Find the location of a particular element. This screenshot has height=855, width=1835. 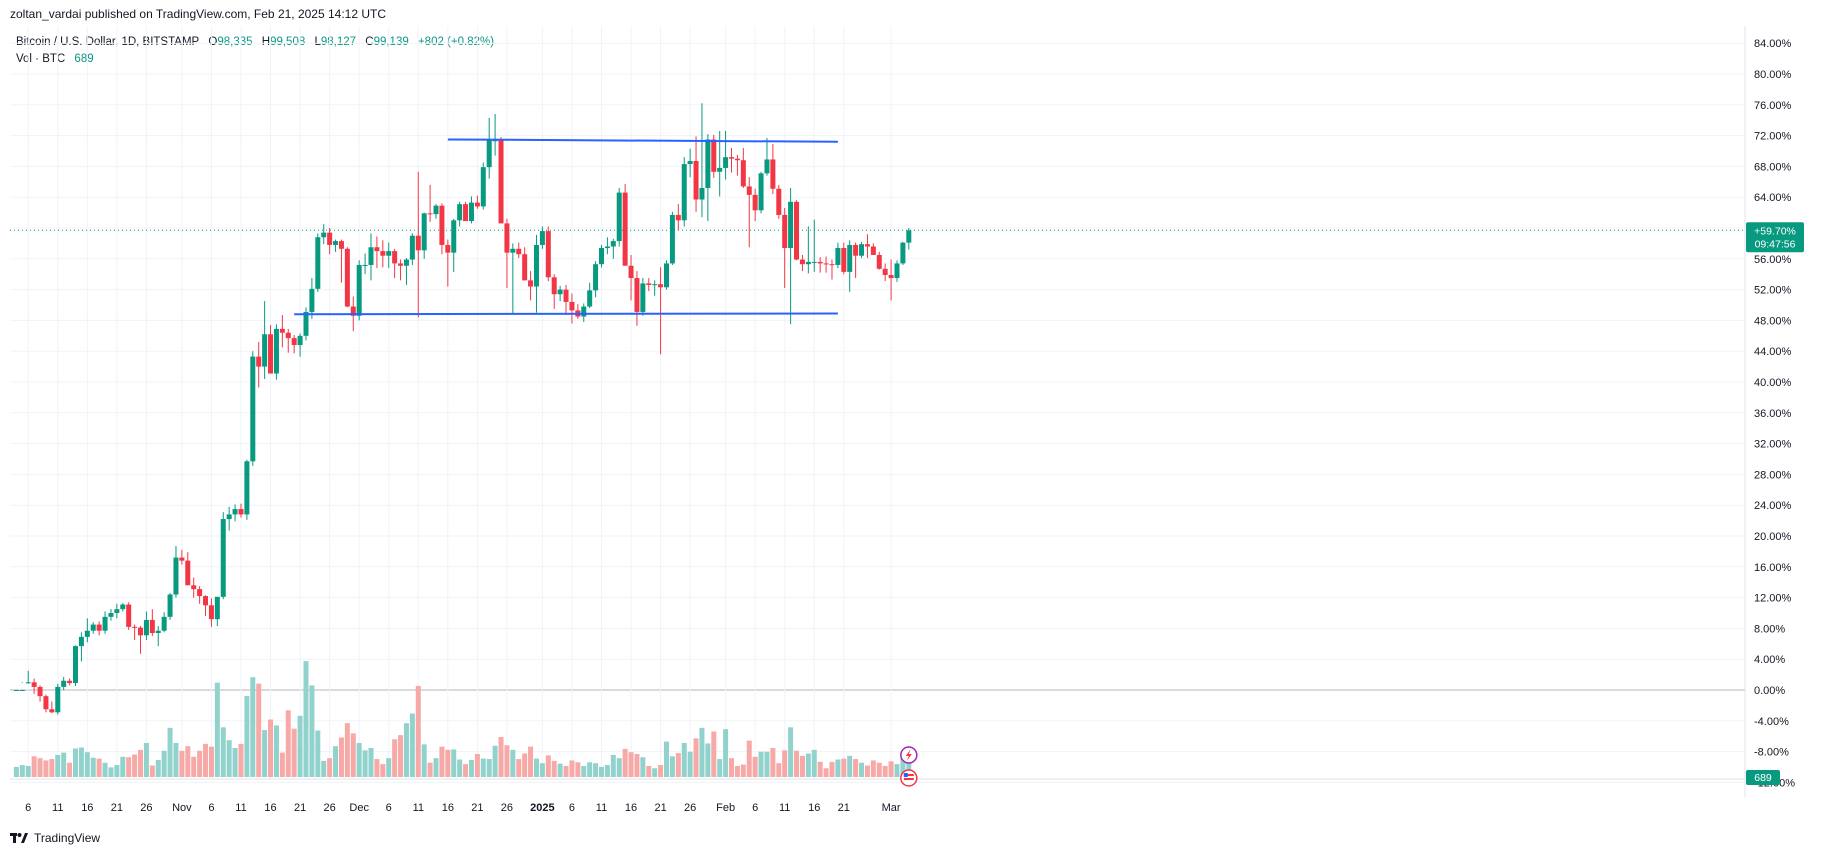

symbol-name: Bitcoin / U.S. Dollar, 1D, BITSTAMP is located at coordinates (108, 42).